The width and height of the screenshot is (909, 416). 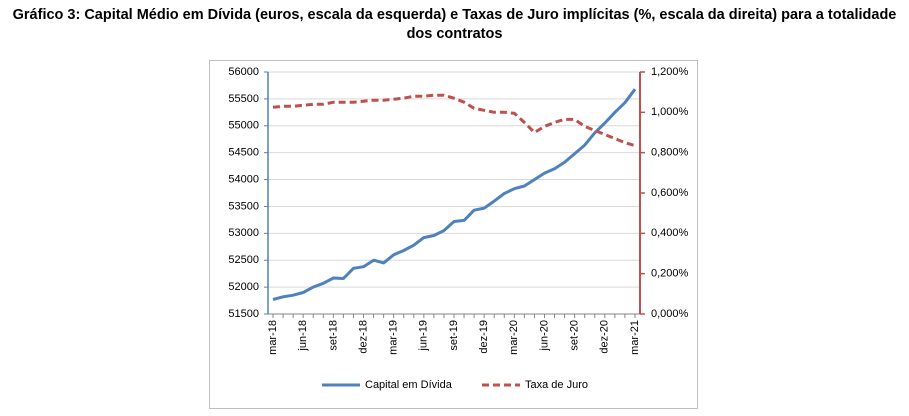 What do you see at coordinates (670, 72) in the screenshot?
I see `y2-tick-label: 1,200%` at bounding box center [670, 72].